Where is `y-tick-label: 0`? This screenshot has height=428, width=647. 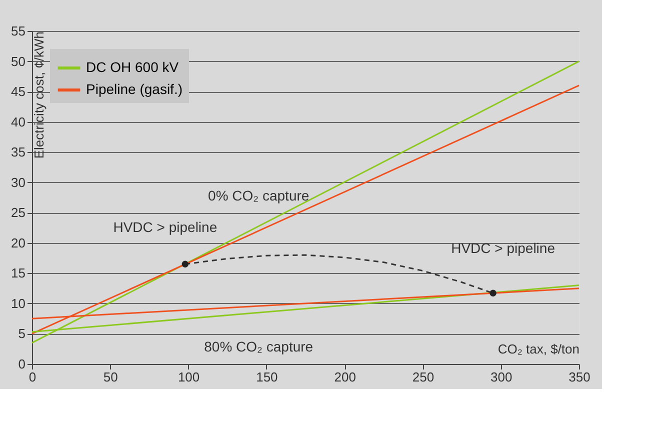 y-tick-label: 0 is located at coordinates (22, 364).